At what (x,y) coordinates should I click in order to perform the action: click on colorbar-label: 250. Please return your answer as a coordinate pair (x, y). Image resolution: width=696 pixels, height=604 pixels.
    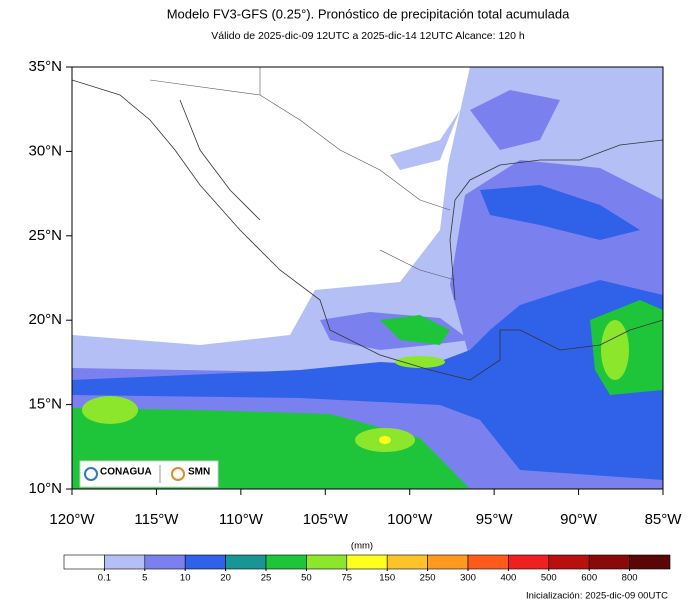
    Looking at the image, I should click on (428, 578).